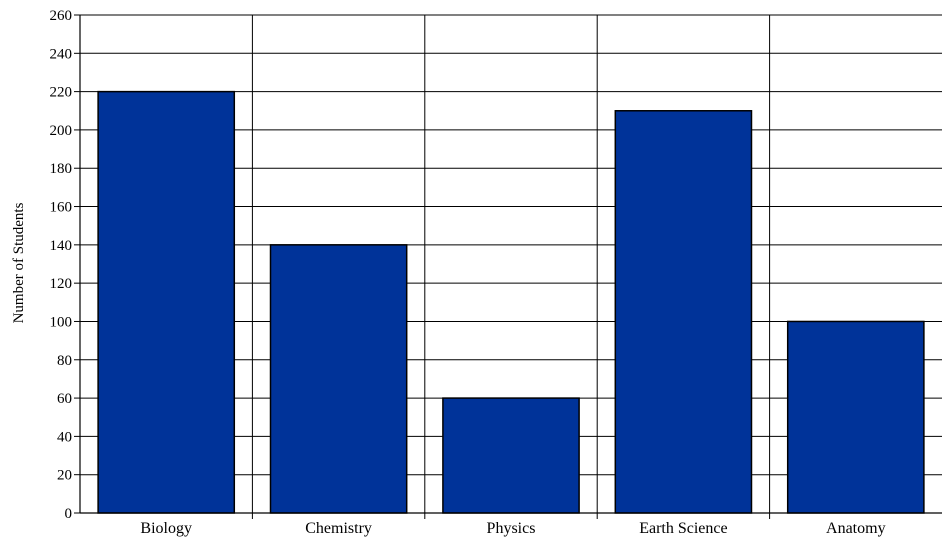 Image resolution: width=942 pixels, height=546 pixels. I want to click on x-category-label: Earth Science, so click(683, 528).